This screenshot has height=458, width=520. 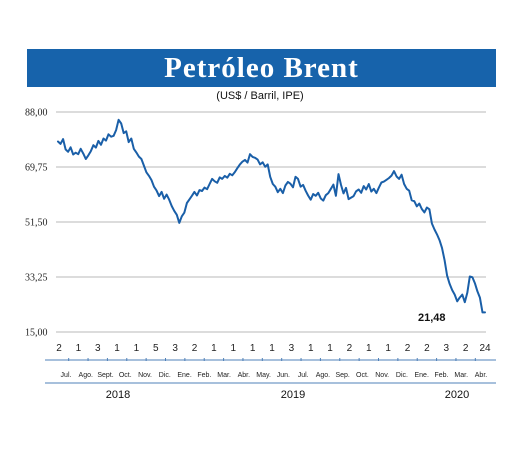 I want to click on day-tick-label: 24, so click(x=485, y=348).